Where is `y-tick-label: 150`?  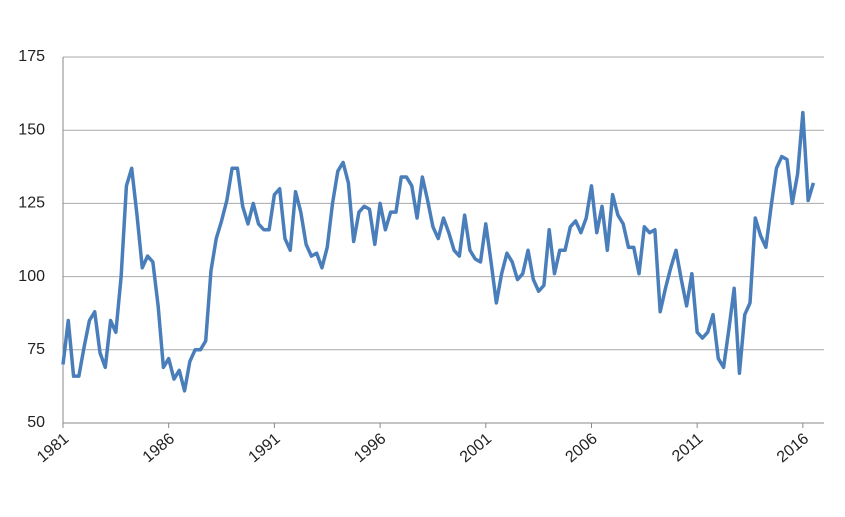
y-tick-label: 150 is located at coordinates (31, 129).